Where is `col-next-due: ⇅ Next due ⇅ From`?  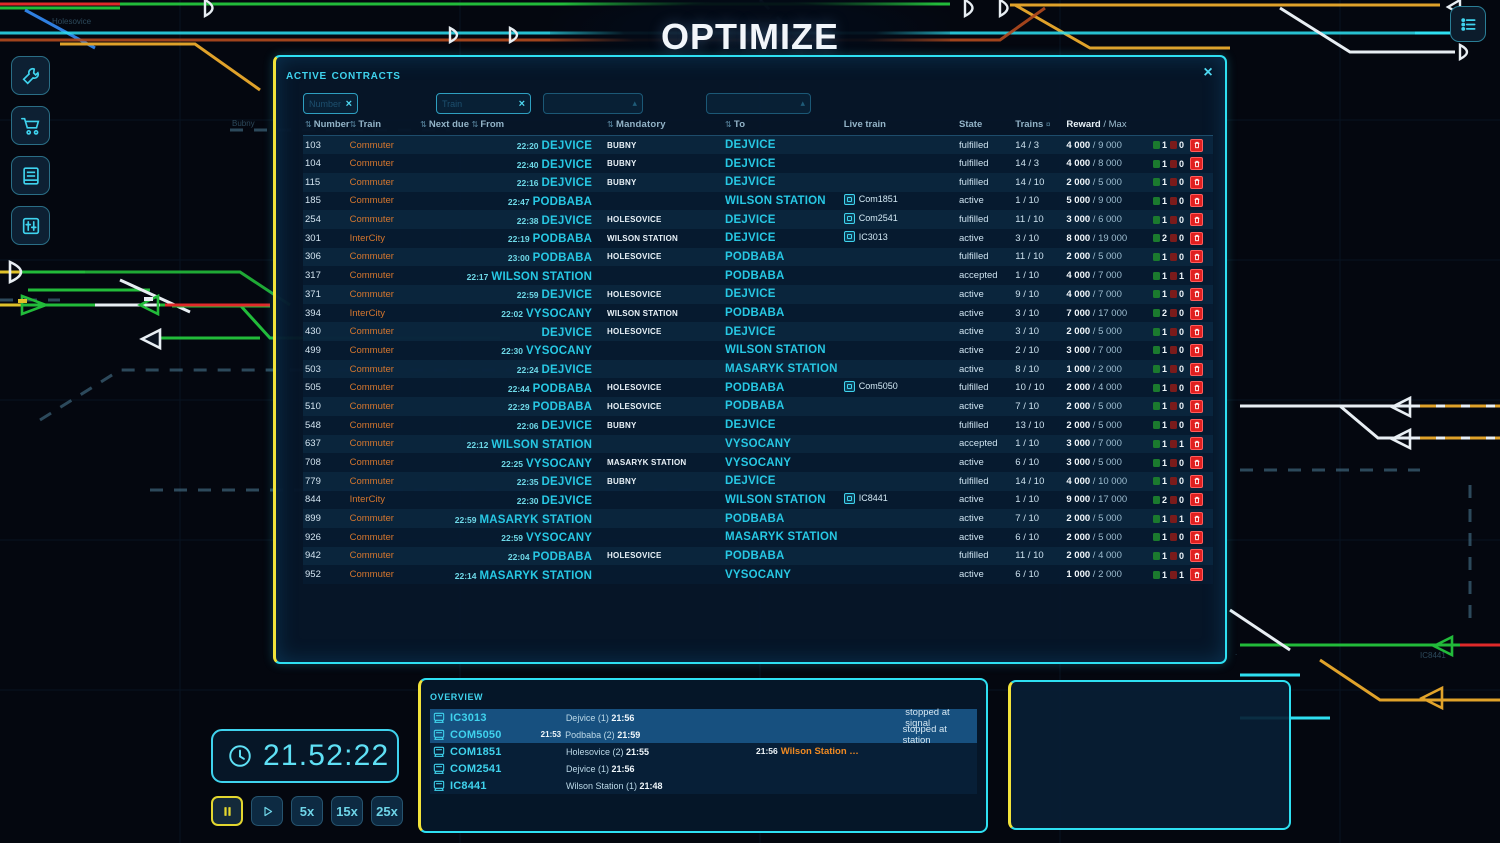 col-next-due: ⇅ Next due ⇅ From is located at coordinates (514, 127).